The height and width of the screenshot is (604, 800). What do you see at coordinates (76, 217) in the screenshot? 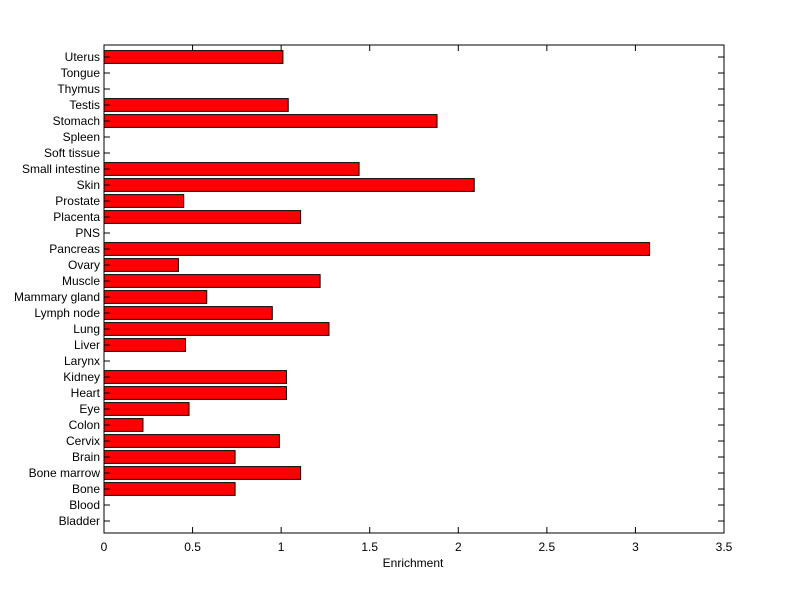
I see `y-tick-label: Placenta` at bounding box center [76, 217].